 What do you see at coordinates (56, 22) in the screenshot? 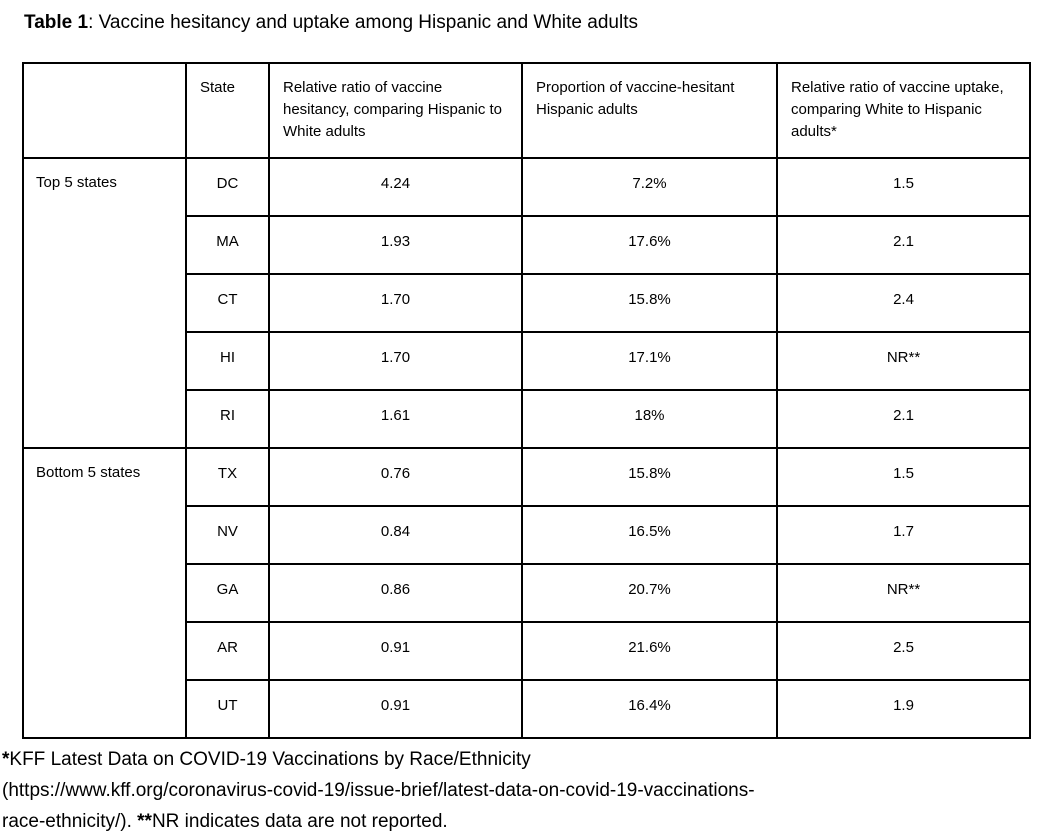
I see `table-caption-label: Table 1` at bounding box center [56, 22].